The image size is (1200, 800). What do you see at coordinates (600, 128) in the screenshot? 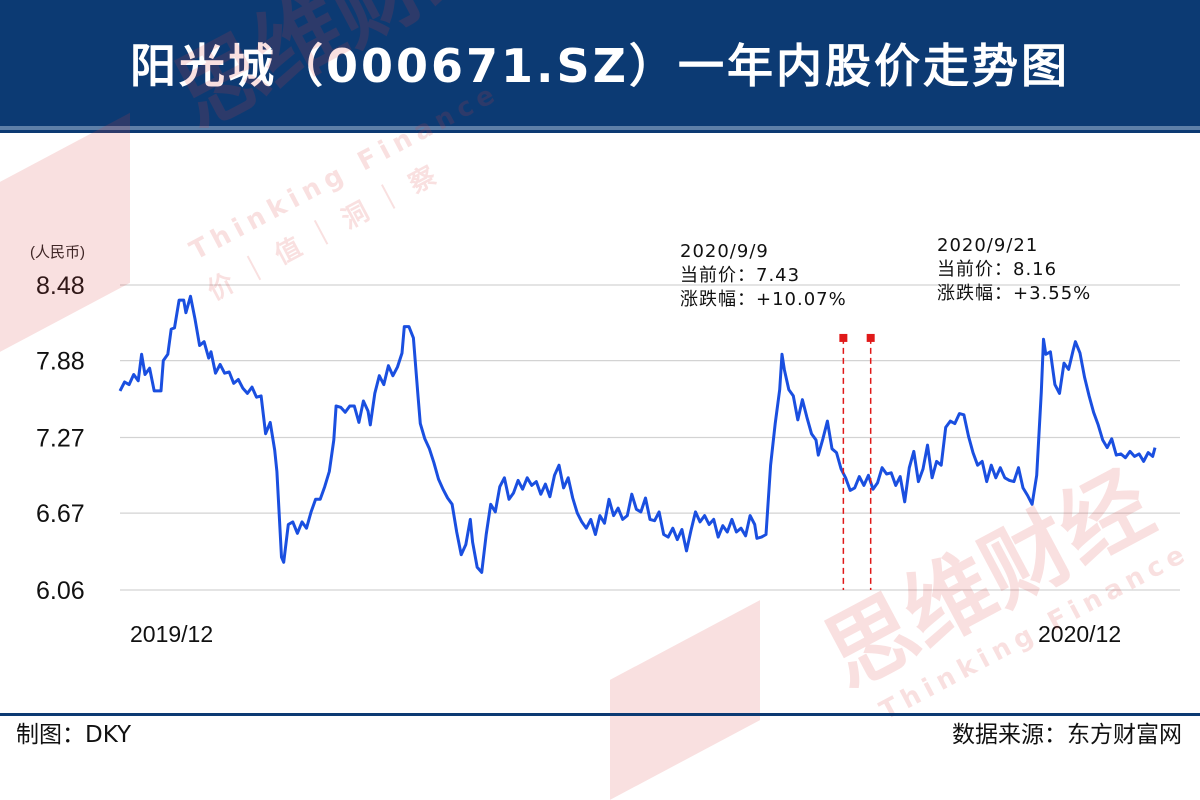
I see `title-bar-rule` at bounding box center [600, 128].